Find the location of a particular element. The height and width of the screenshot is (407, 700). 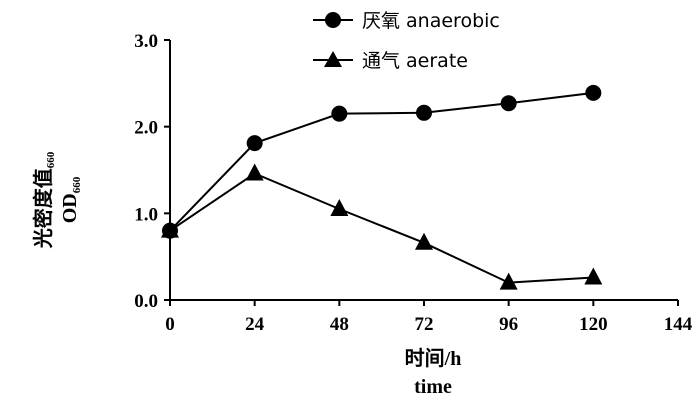

x-axis-title-line1: 时间/h is located at coordinates (433, 358).